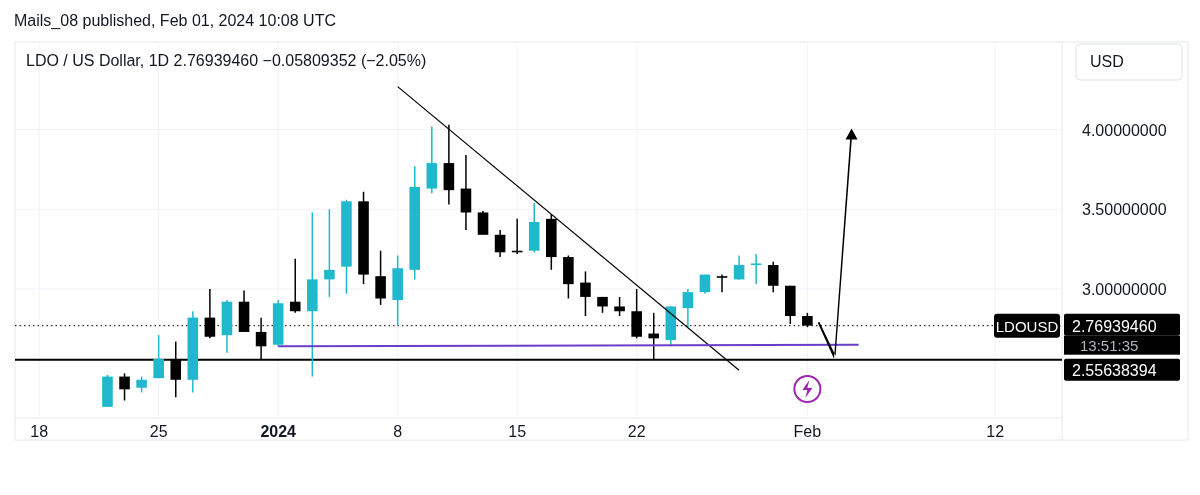 This screenshot has height=495, width=1200. What do you see at coordinates (995, 431) in the screenshot?
I see `x-tick-label: 12` at bounding box center [995, 431].